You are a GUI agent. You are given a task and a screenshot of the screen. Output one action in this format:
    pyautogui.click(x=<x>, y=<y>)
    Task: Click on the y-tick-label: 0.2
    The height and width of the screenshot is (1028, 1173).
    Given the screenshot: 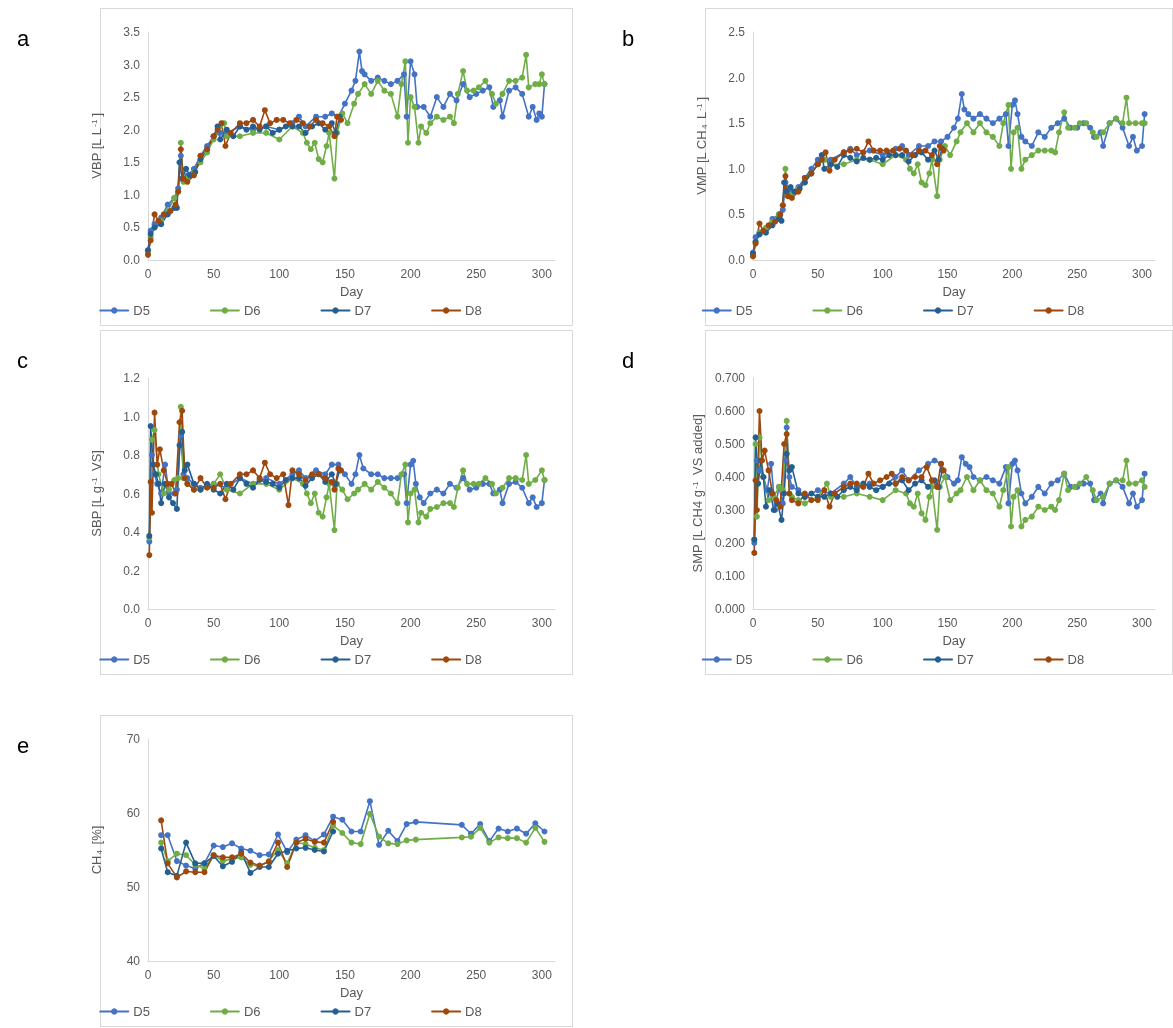 What is the action you would take?
    pyautogui.click(x=132, y=570)
    